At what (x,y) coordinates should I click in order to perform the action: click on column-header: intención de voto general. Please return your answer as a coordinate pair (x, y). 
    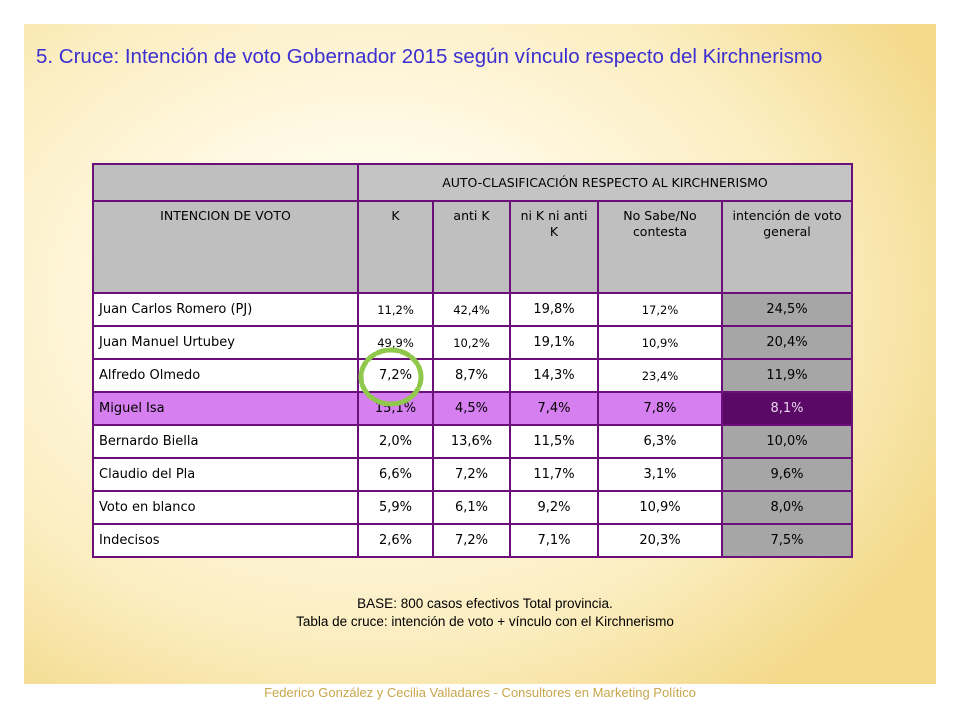
    Looking at the image, I should click on (787, 247).